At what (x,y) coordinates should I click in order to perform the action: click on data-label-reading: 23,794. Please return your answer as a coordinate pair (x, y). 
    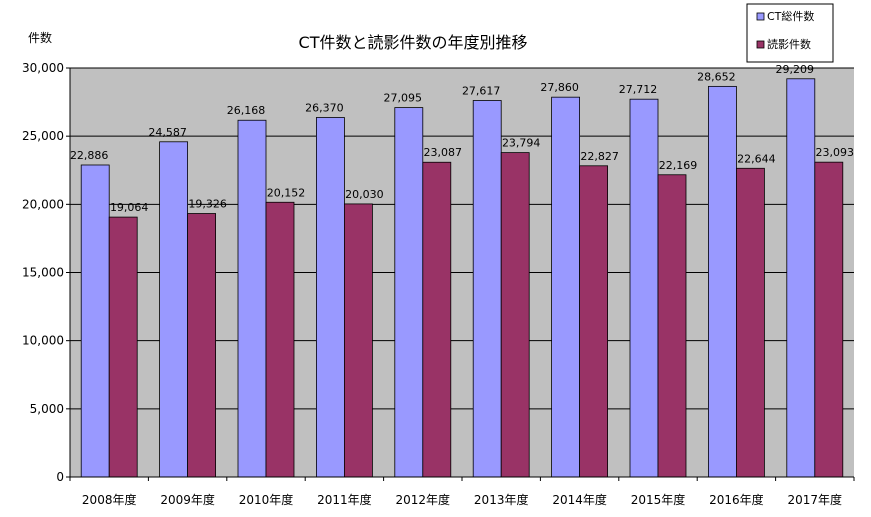
    Looking at the image, I should click on (521, 143).